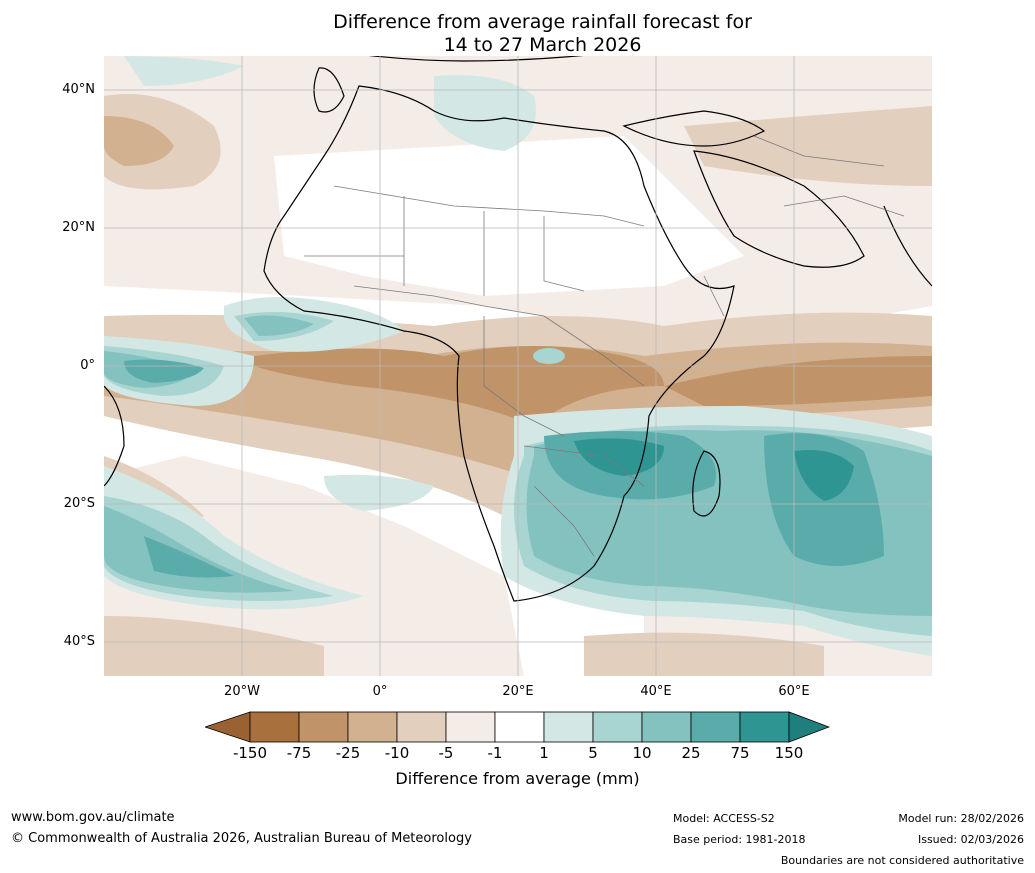  What do you see at coordinates (78, 89) in the screenshot?
I see `lat-label-40n: 40°N` at bounding box center [78, 89].